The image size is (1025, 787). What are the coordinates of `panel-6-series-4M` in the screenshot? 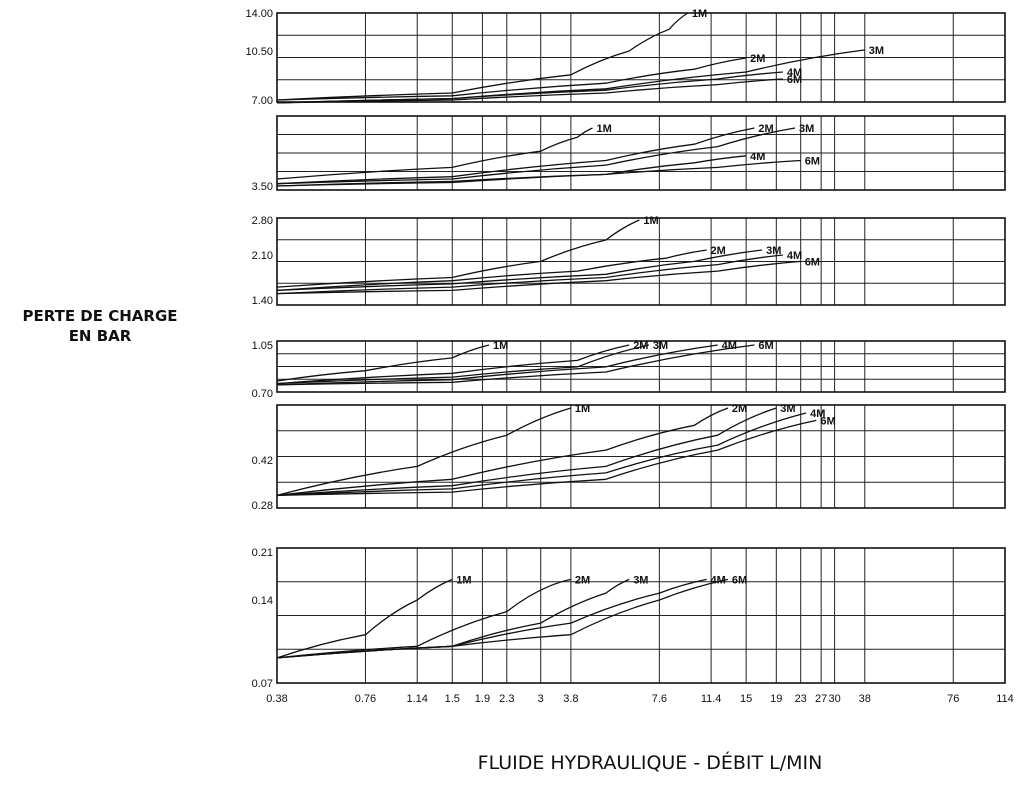 It's located at (491, 618).